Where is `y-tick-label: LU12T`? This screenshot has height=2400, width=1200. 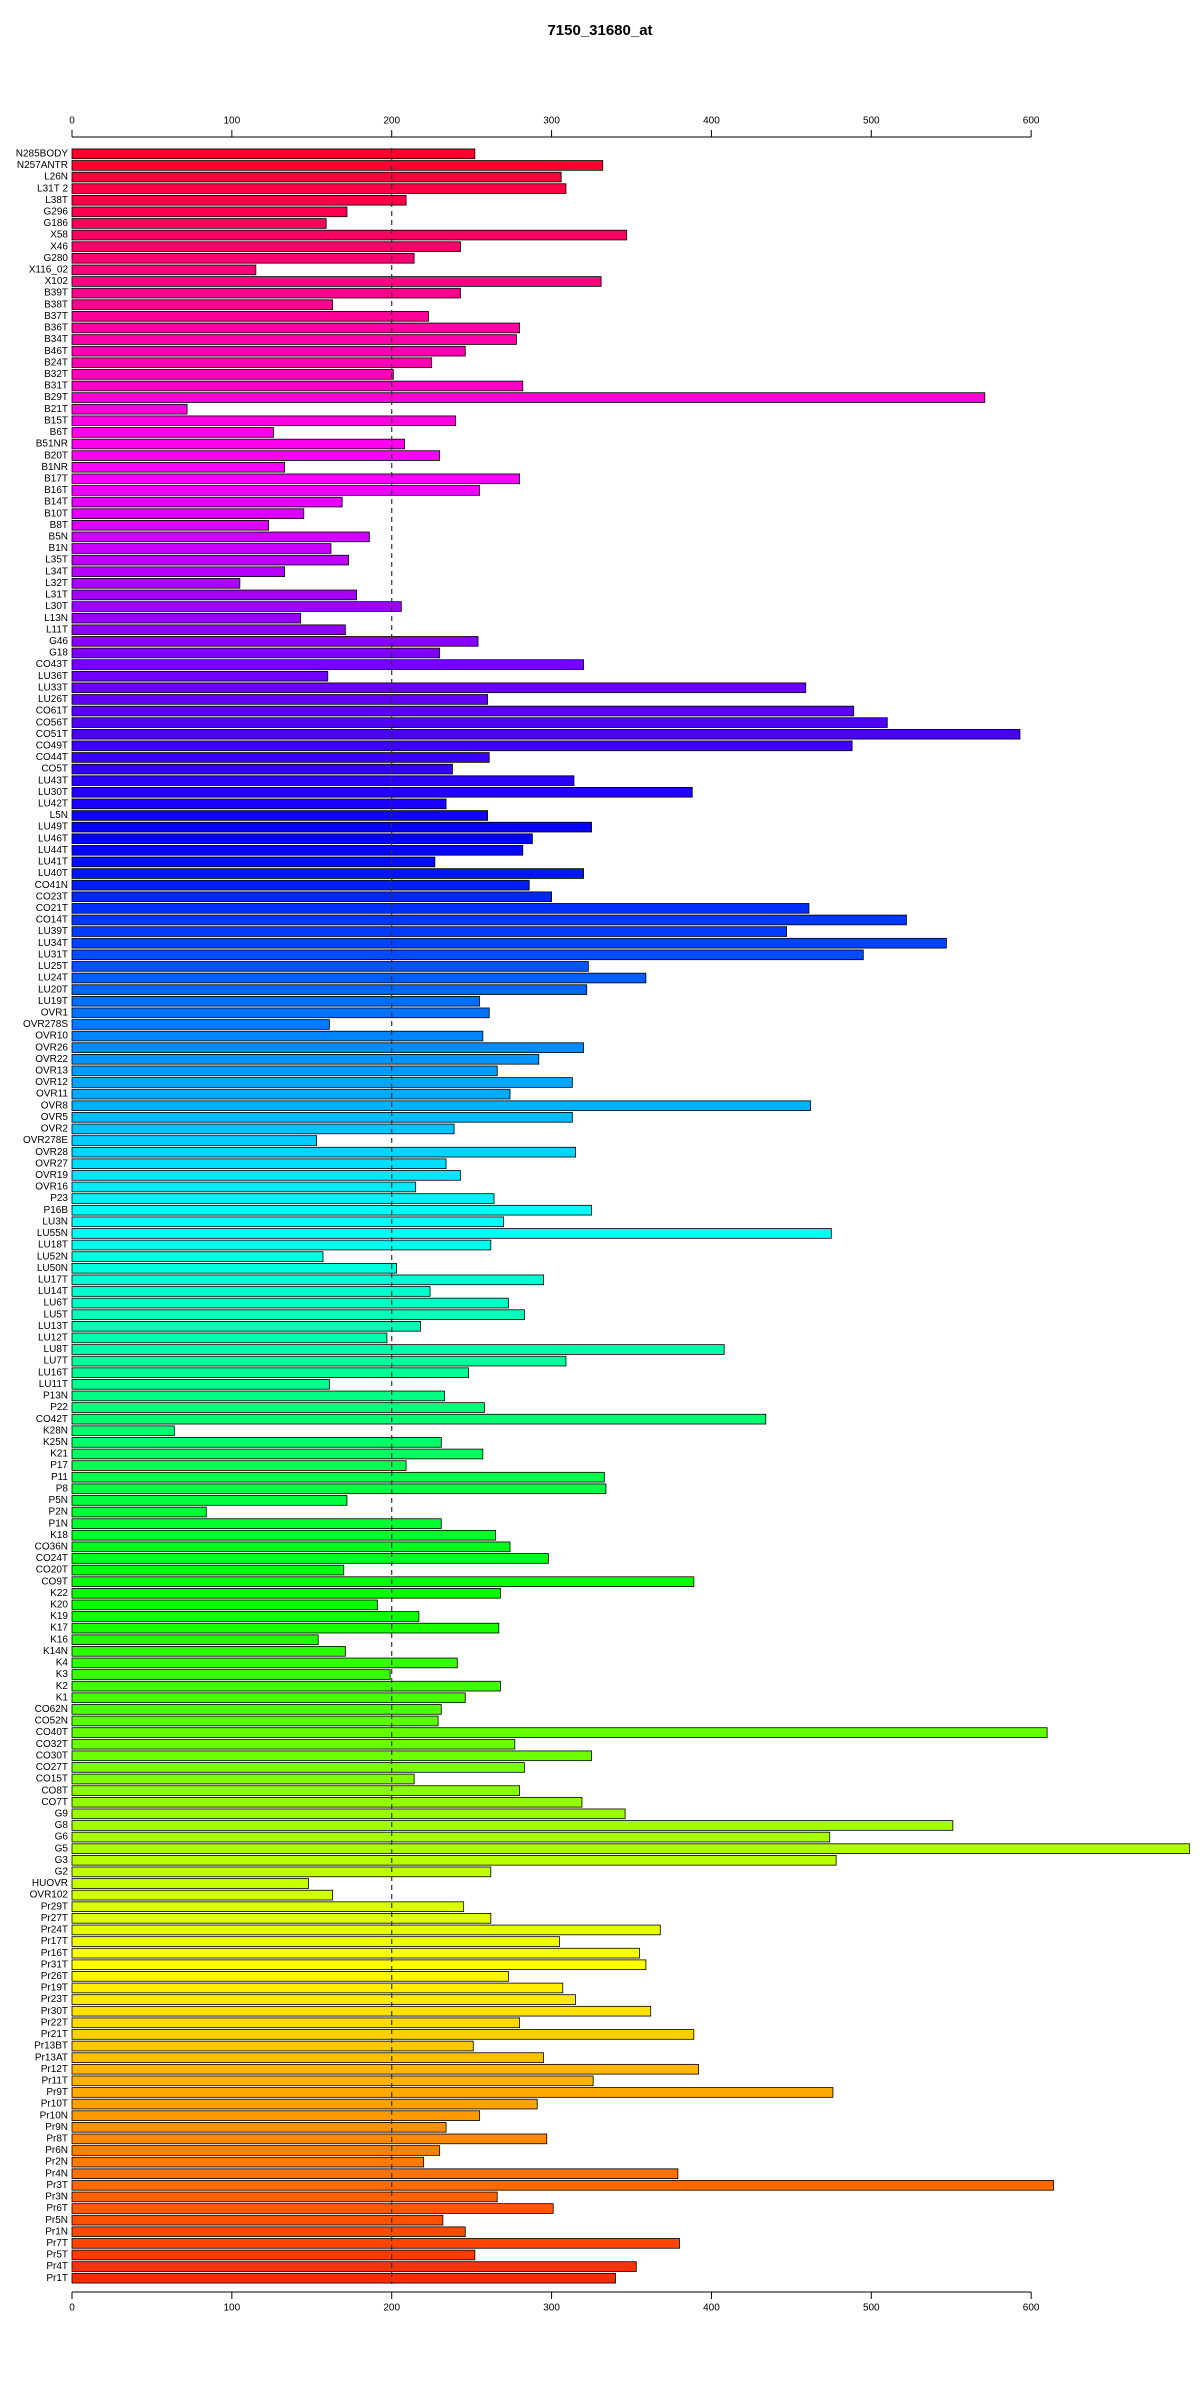 y-tick-label: LU12T is located at coordinates (53, 1338).